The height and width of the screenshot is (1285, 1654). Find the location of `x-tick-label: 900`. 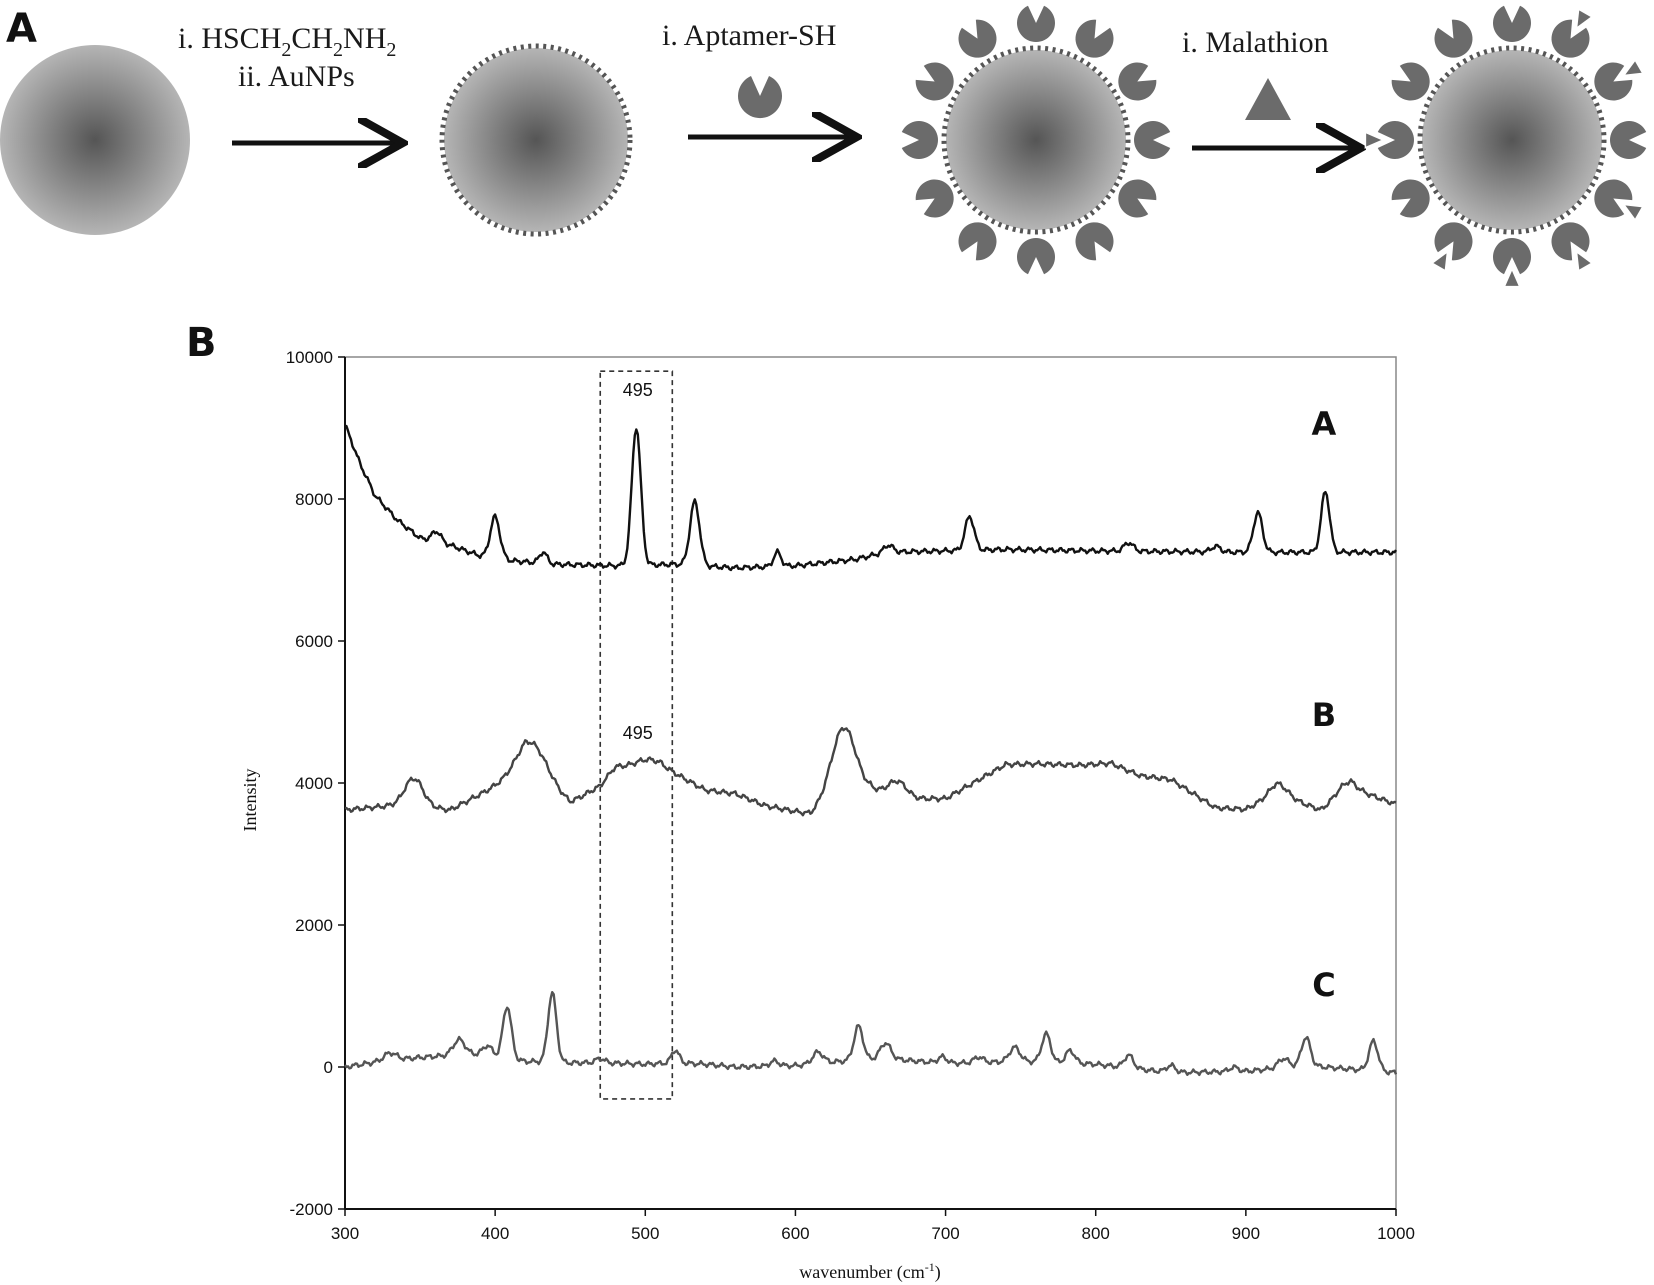

x-tick-label: 900 is located at coordinates (1246, 1233).